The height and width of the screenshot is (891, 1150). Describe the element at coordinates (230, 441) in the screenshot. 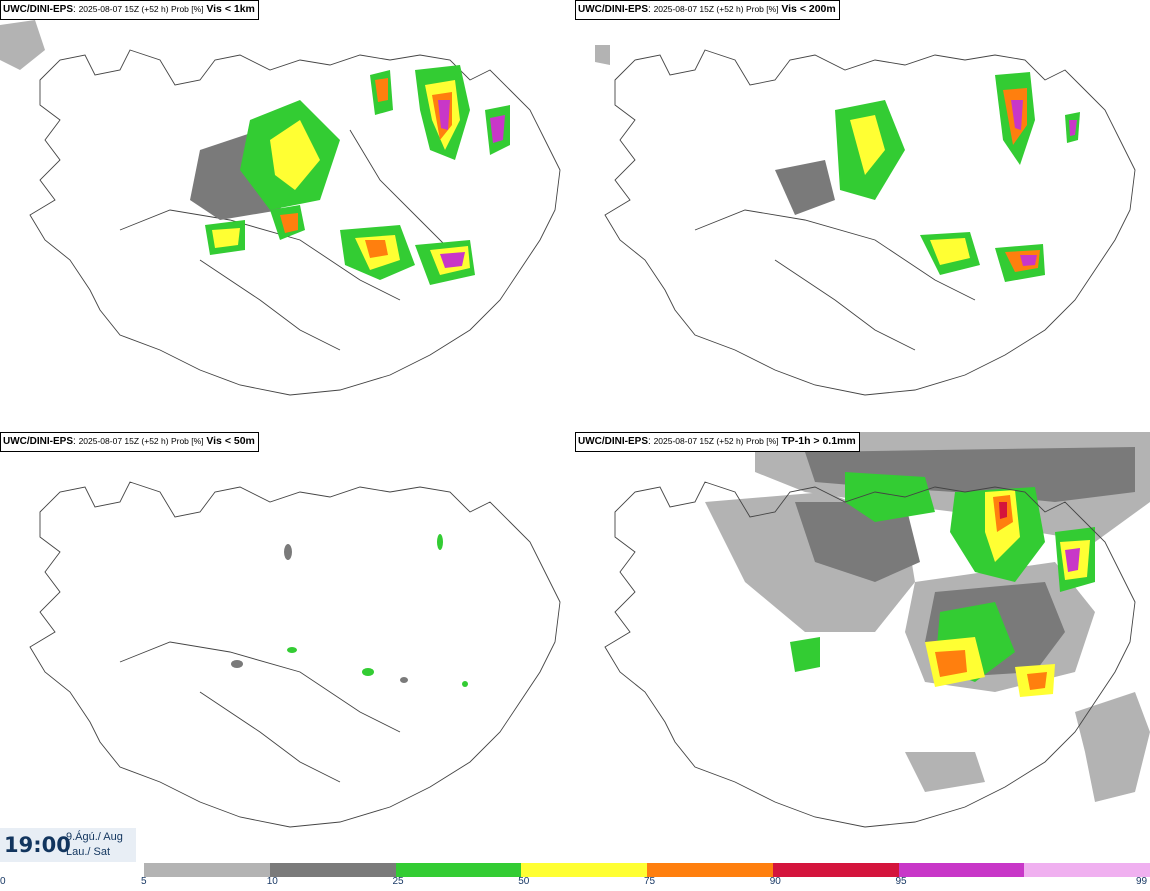

I see `variable-name: Vis < 50m` at that location.